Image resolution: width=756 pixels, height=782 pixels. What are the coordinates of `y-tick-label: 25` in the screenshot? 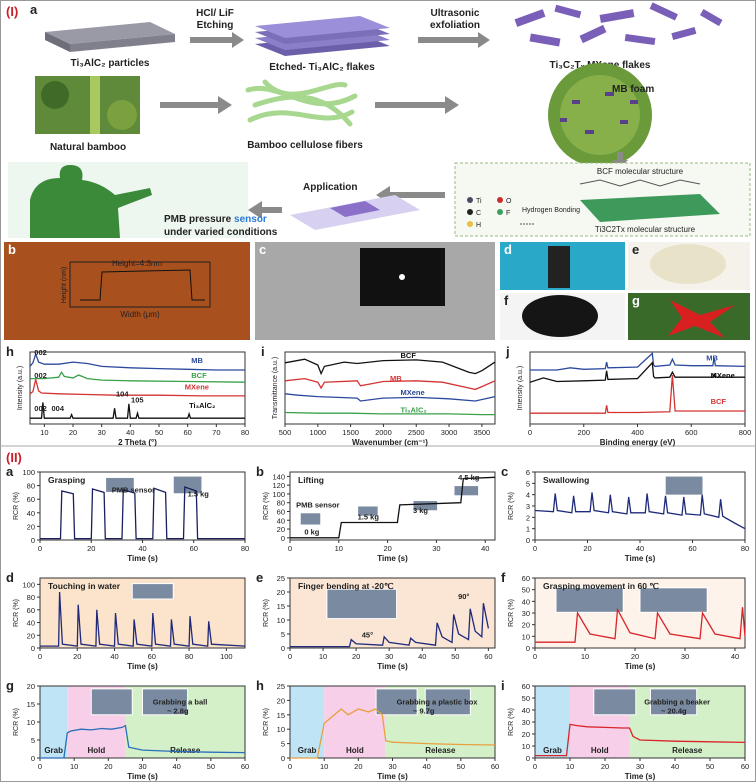 It's located at (281, 686).